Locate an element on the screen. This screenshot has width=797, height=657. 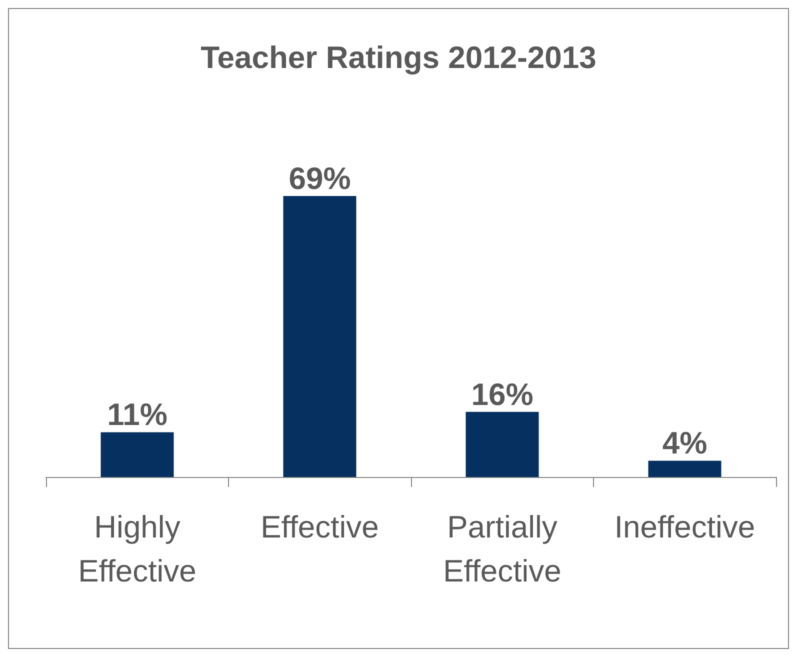
x-tick-label: Ineffective is located at coordinates (685, 527).